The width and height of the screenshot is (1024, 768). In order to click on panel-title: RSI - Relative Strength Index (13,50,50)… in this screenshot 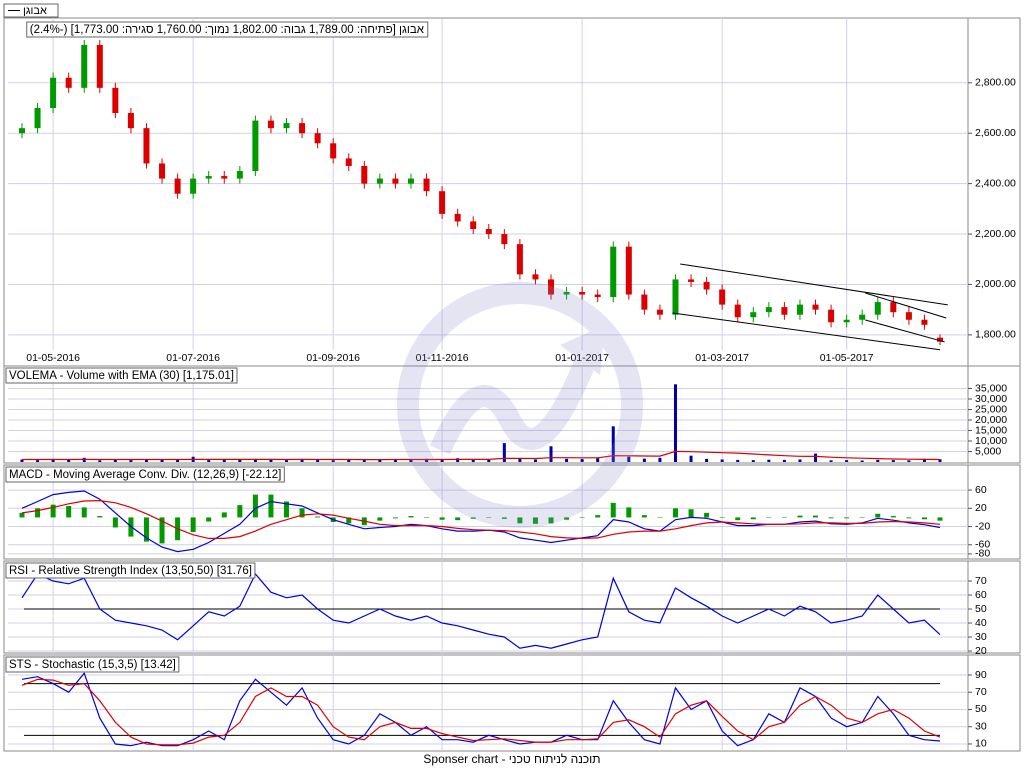, I will do `click(130, 571)`.